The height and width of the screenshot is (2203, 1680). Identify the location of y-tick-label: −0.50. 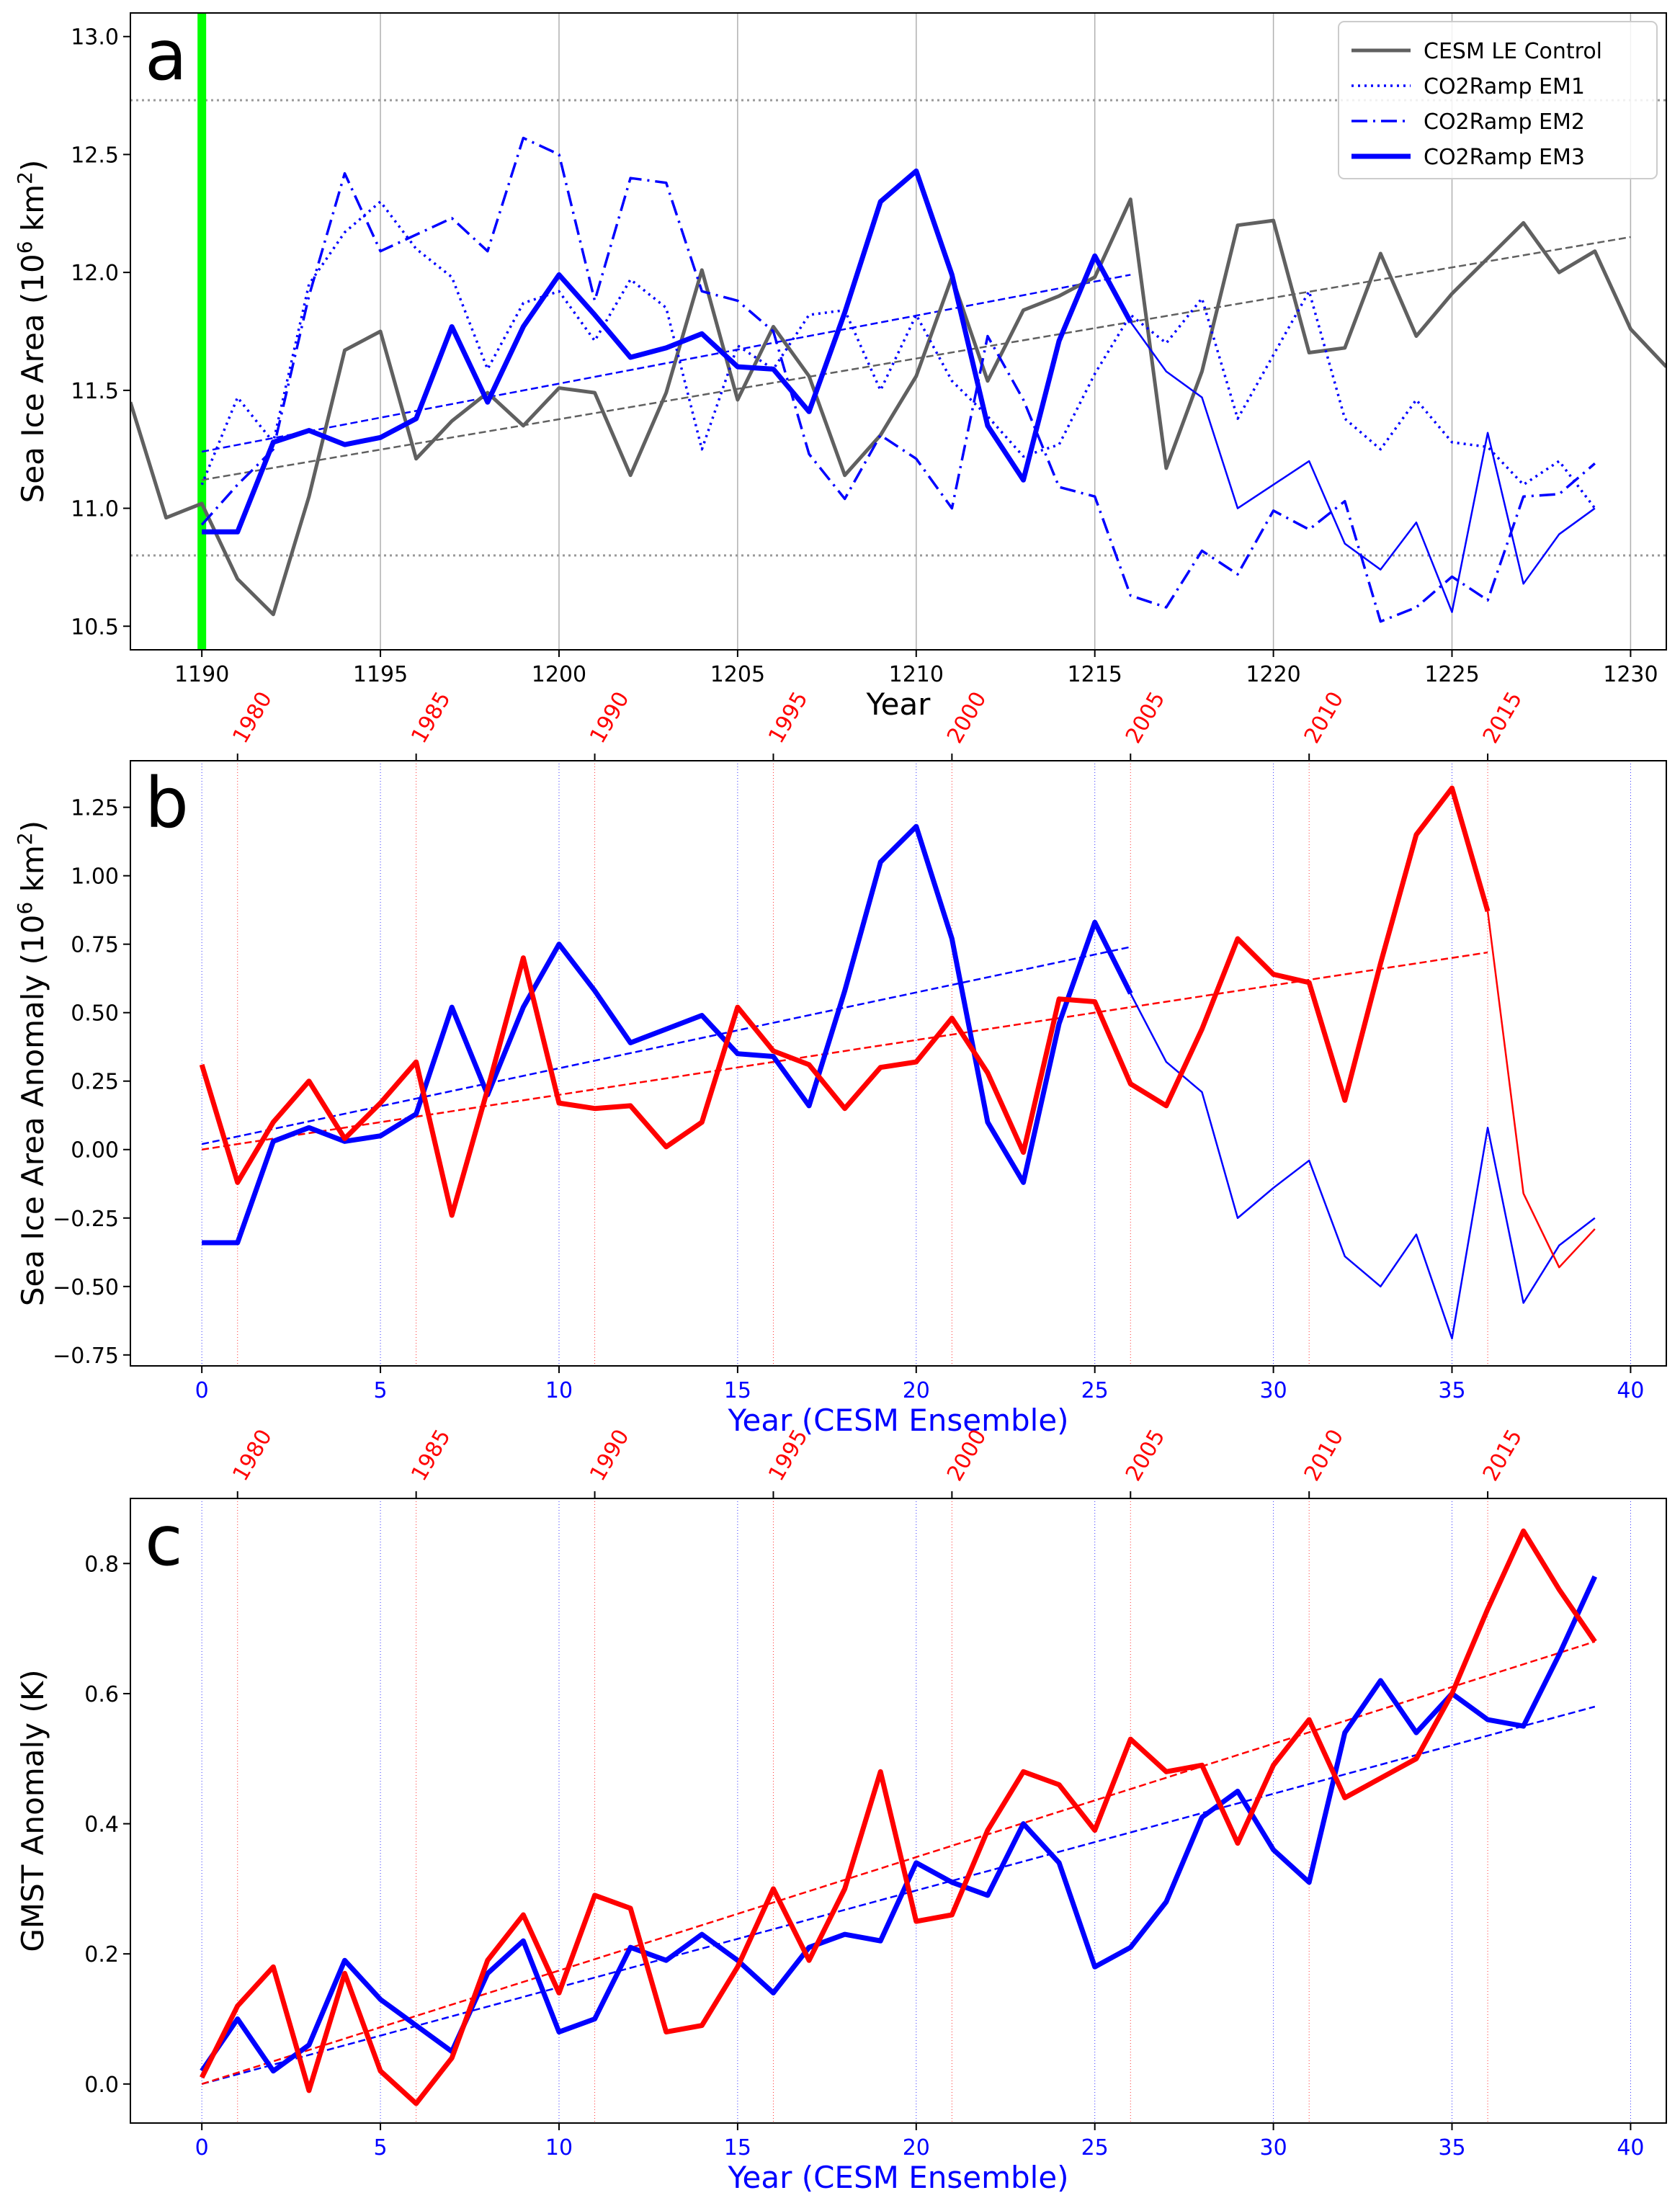
(86, 1287).